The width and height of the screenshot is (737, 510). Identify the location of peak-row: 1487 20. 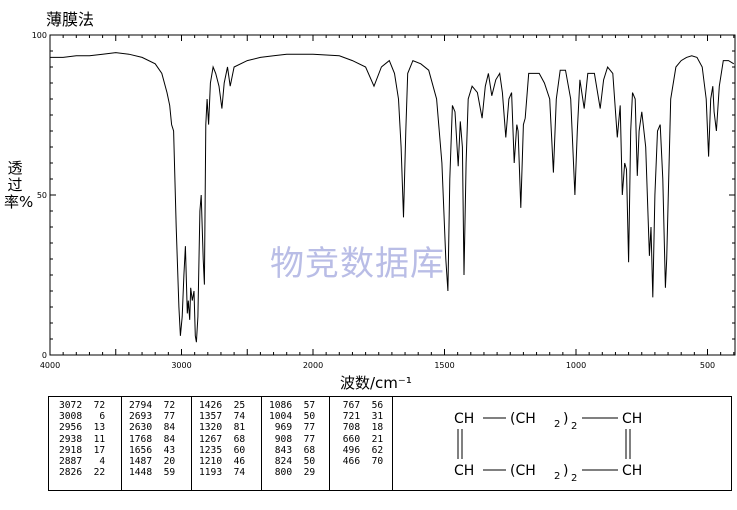
(152, 462).